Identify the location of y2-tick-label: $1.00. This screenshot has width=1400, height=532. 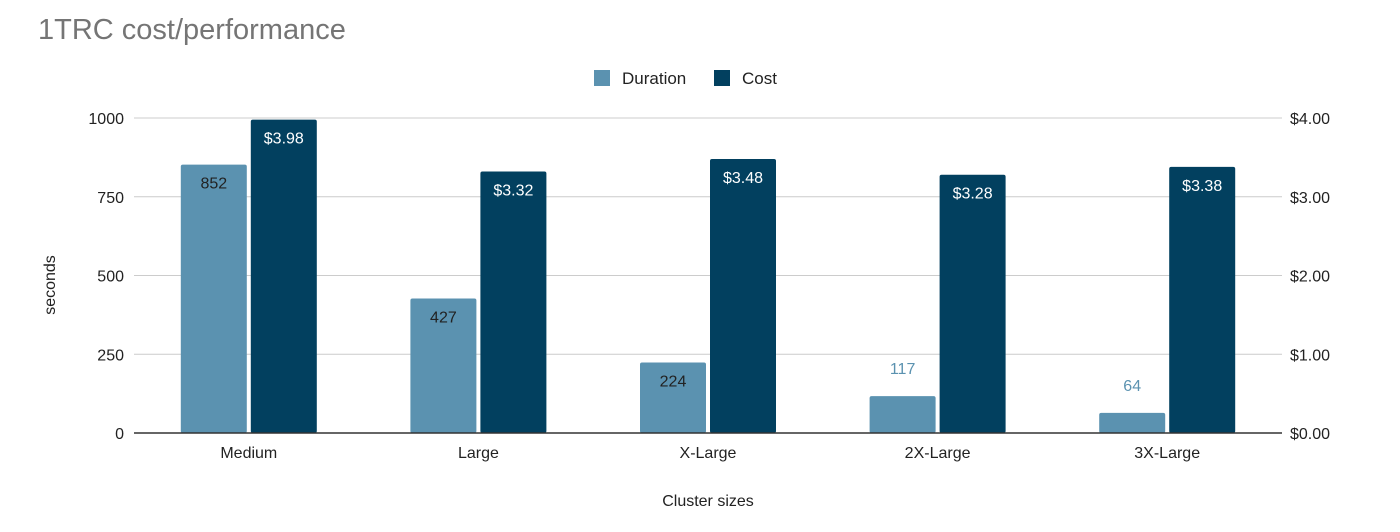
(1310, 355).